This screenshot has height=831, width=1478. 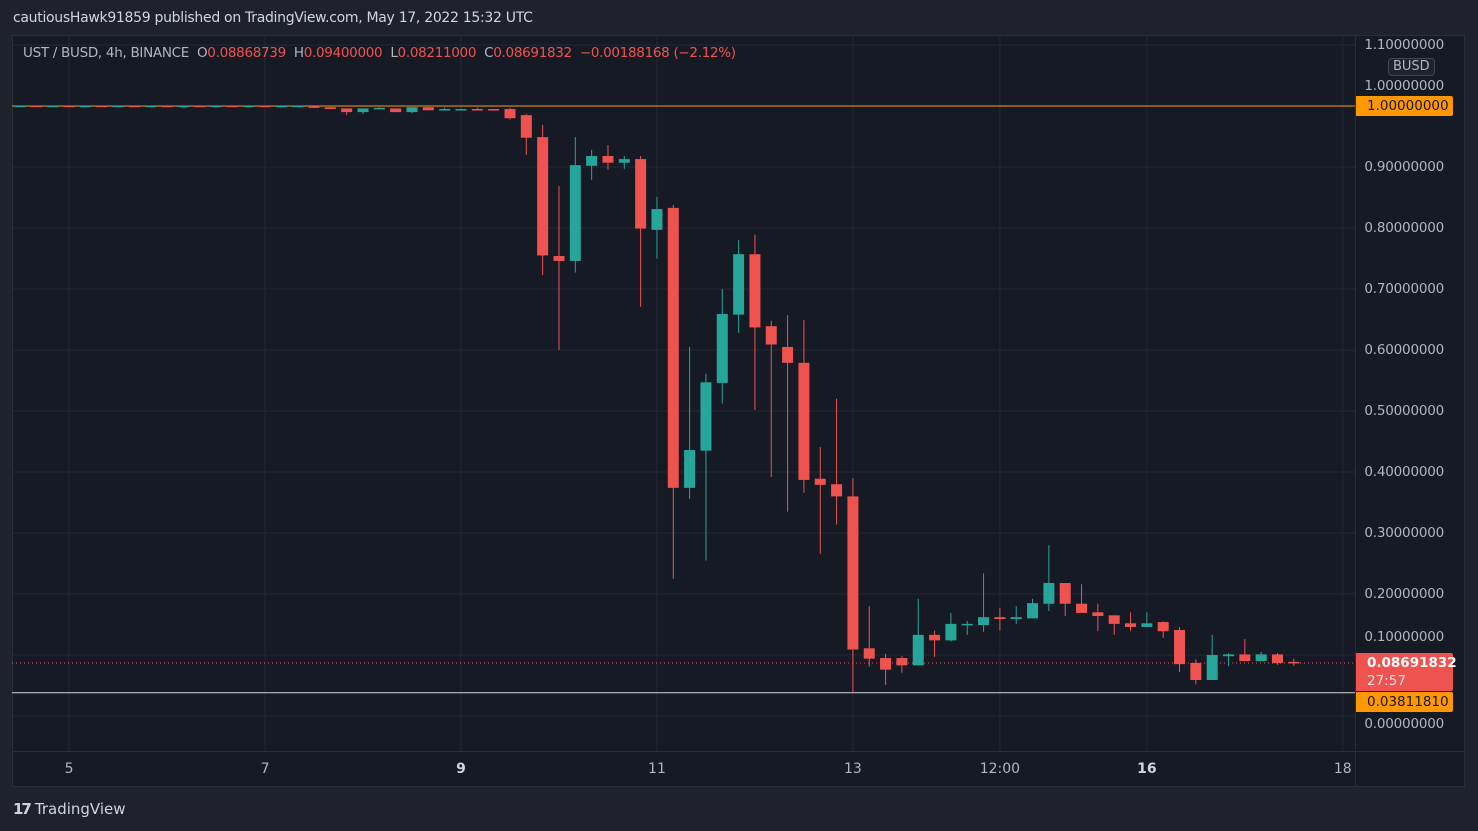 I want to click on level-high-tag: 1.00000000, so click(x=1404, y=106).